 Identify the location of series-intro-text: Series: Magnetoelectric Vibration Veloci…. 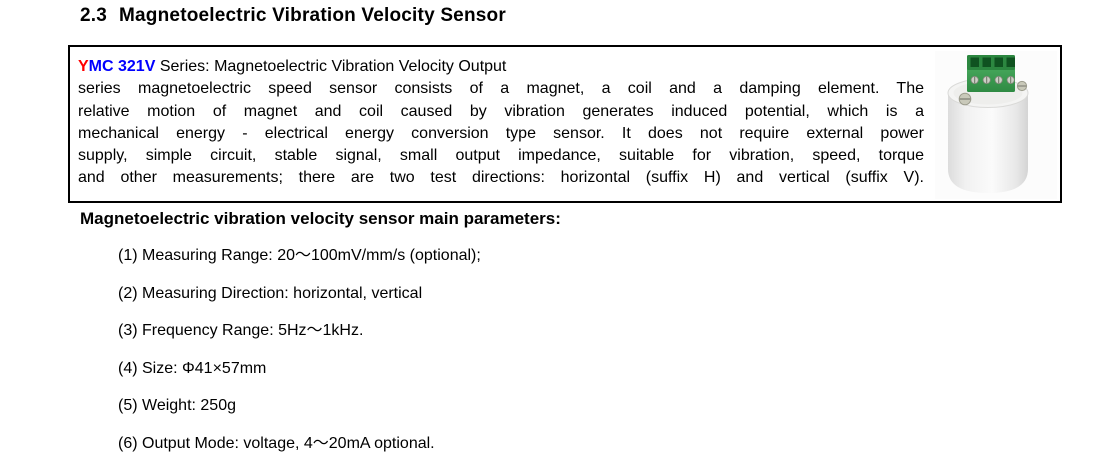
(331, 66).